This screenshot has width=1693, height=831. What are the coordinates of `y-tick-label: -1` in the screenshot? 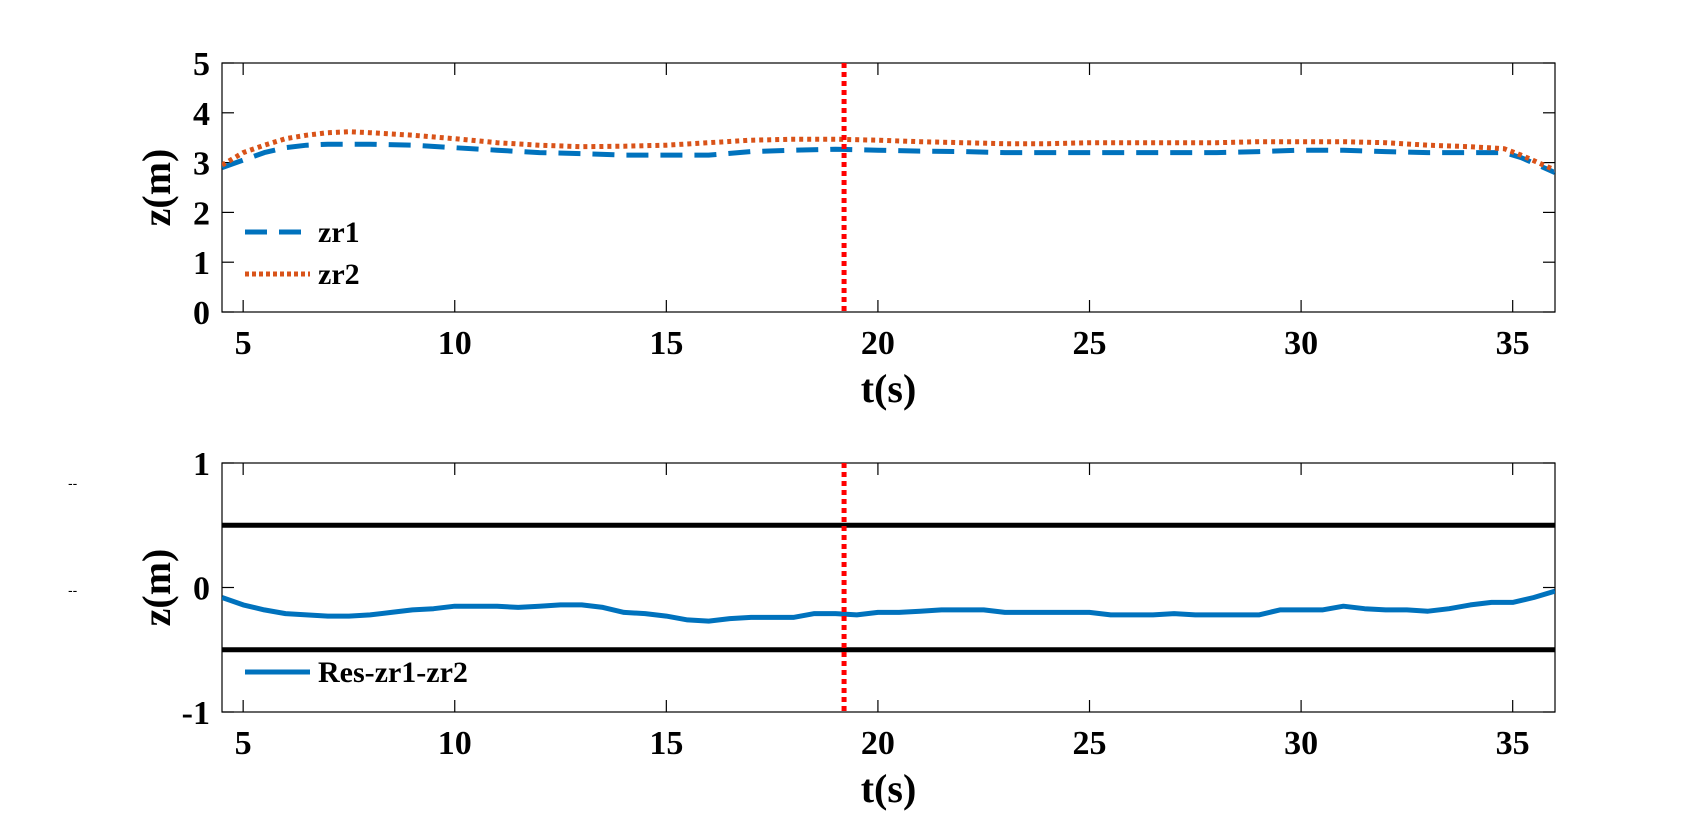 It's located at (196, 713).